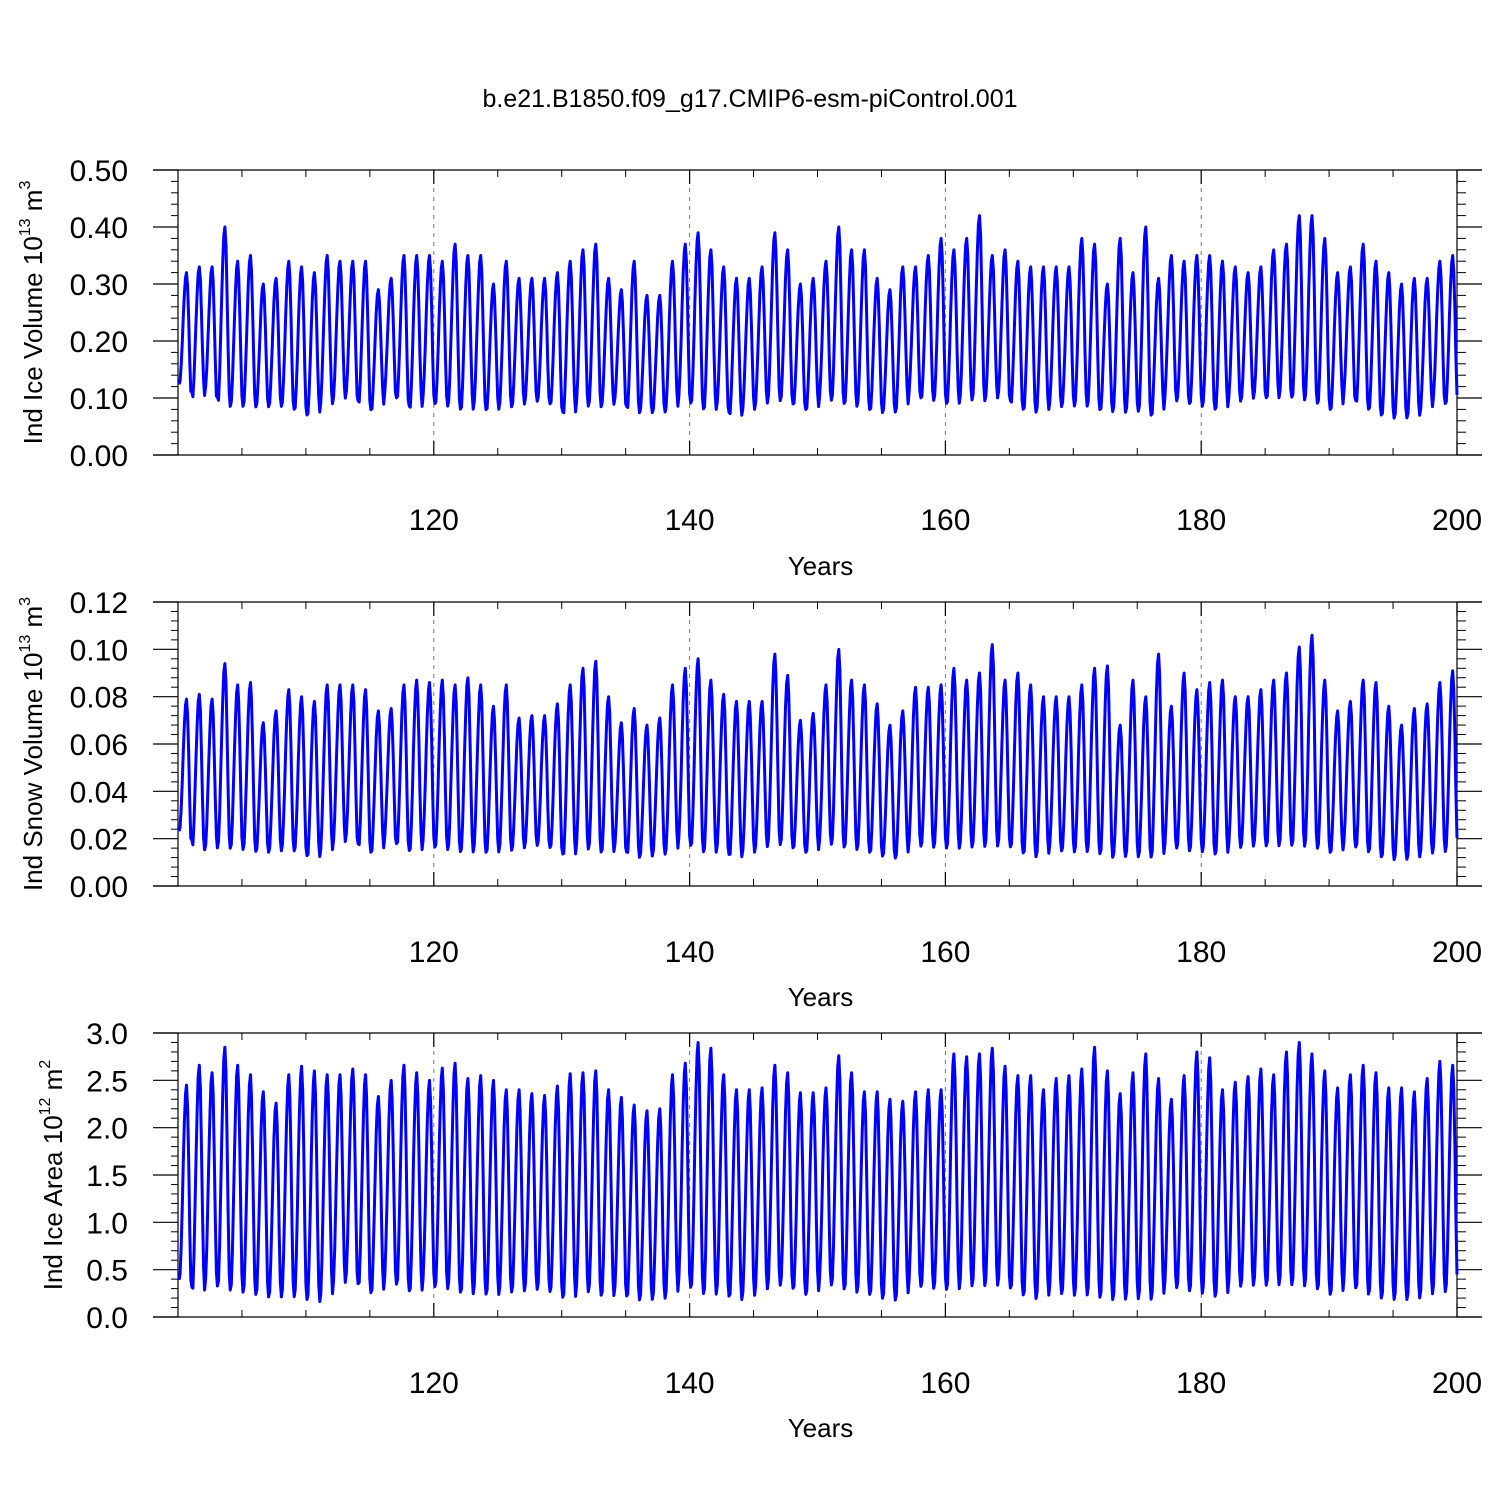  I want to click on y-tick-label: 0.08, so click(99, 698).